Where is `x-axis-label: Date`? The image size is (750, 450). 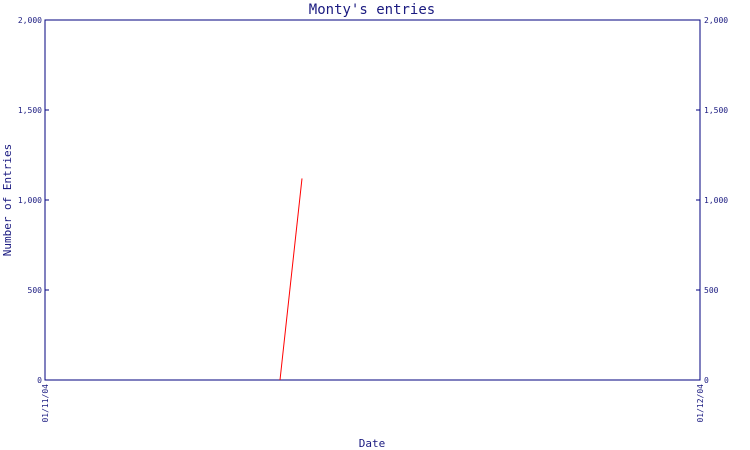 x-axis-label: Date is located at coordinates (372, 443).